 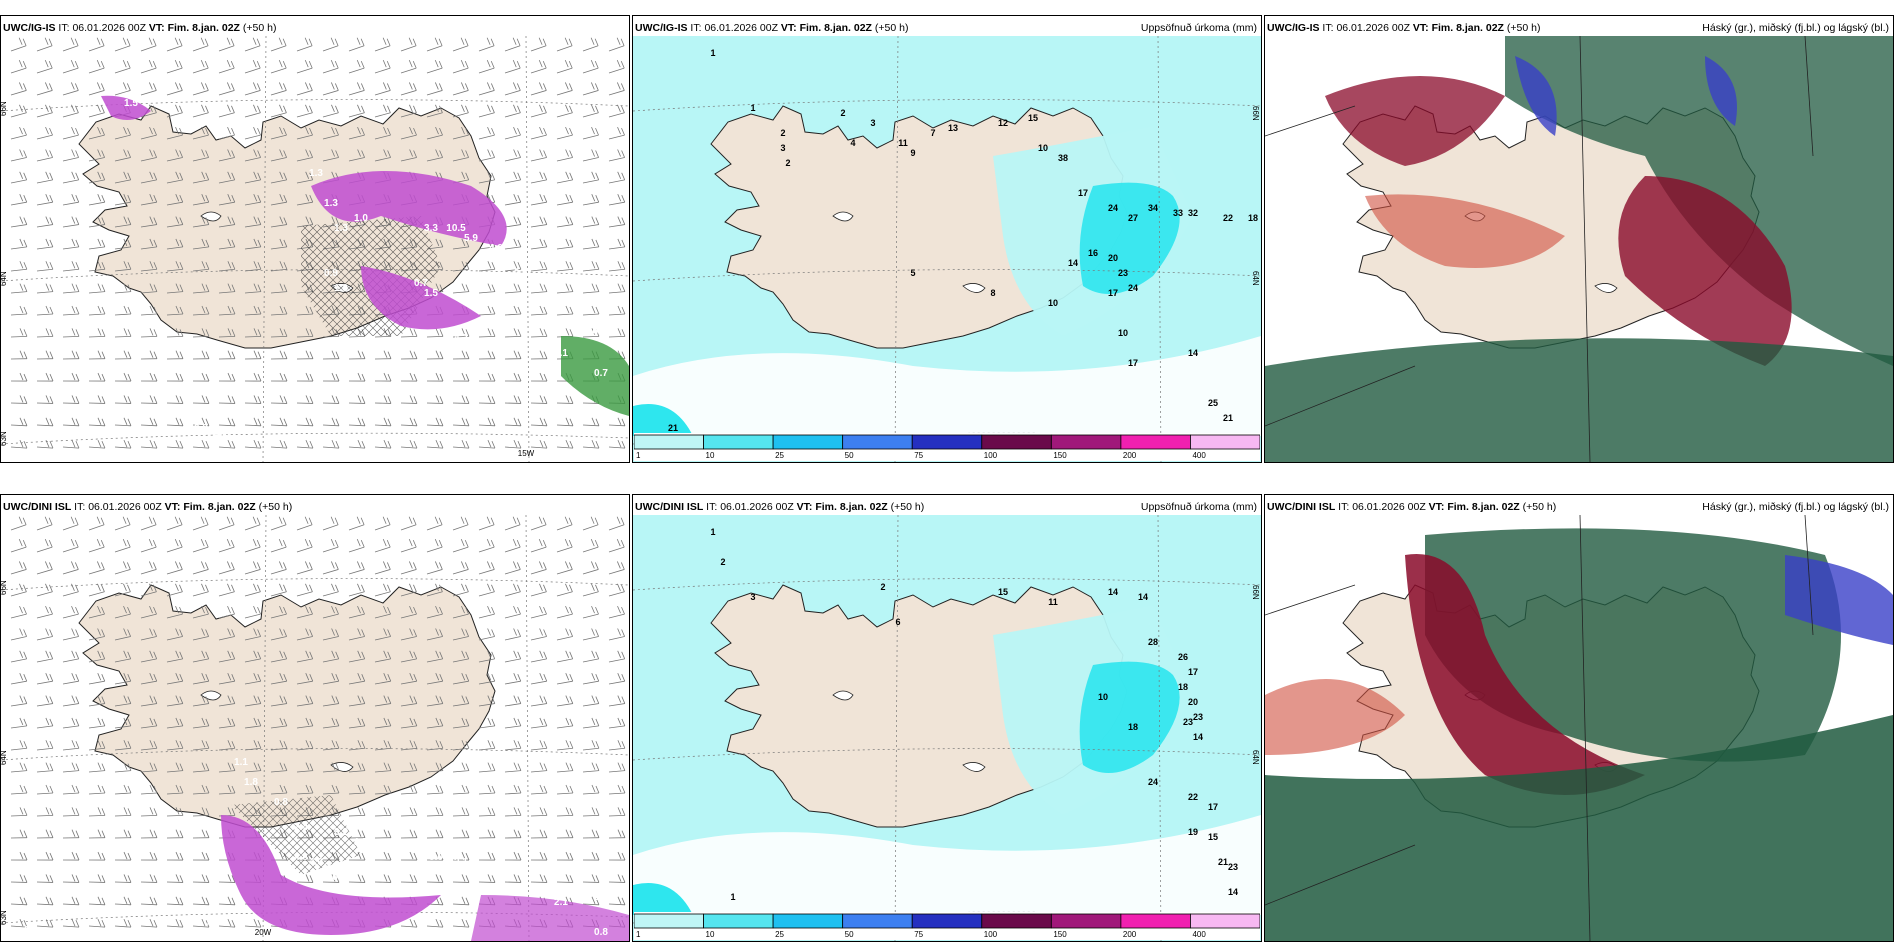 What do you see at coordinates (849, 455) in the screenshot?
I see `colorbar-tick-label: 50` at bounding box center [849, 455].